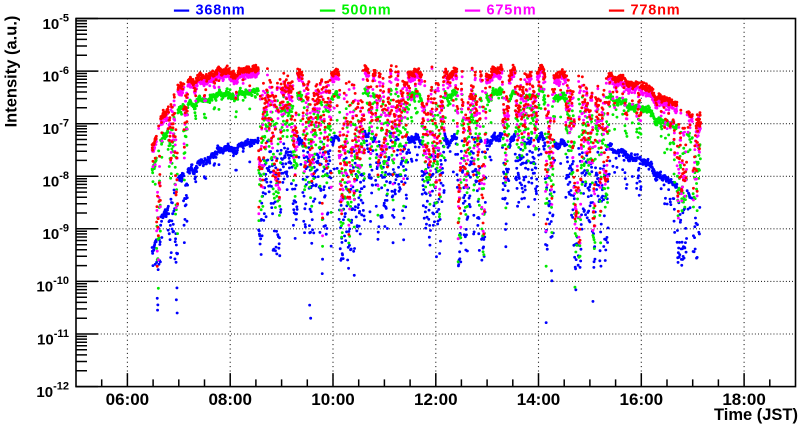 This screenshot has width=800, height=432. What do you see at coordinates (229, 399) in the screenshot?
I see `svg-text: 08:00` at bounding box center [229, 399].